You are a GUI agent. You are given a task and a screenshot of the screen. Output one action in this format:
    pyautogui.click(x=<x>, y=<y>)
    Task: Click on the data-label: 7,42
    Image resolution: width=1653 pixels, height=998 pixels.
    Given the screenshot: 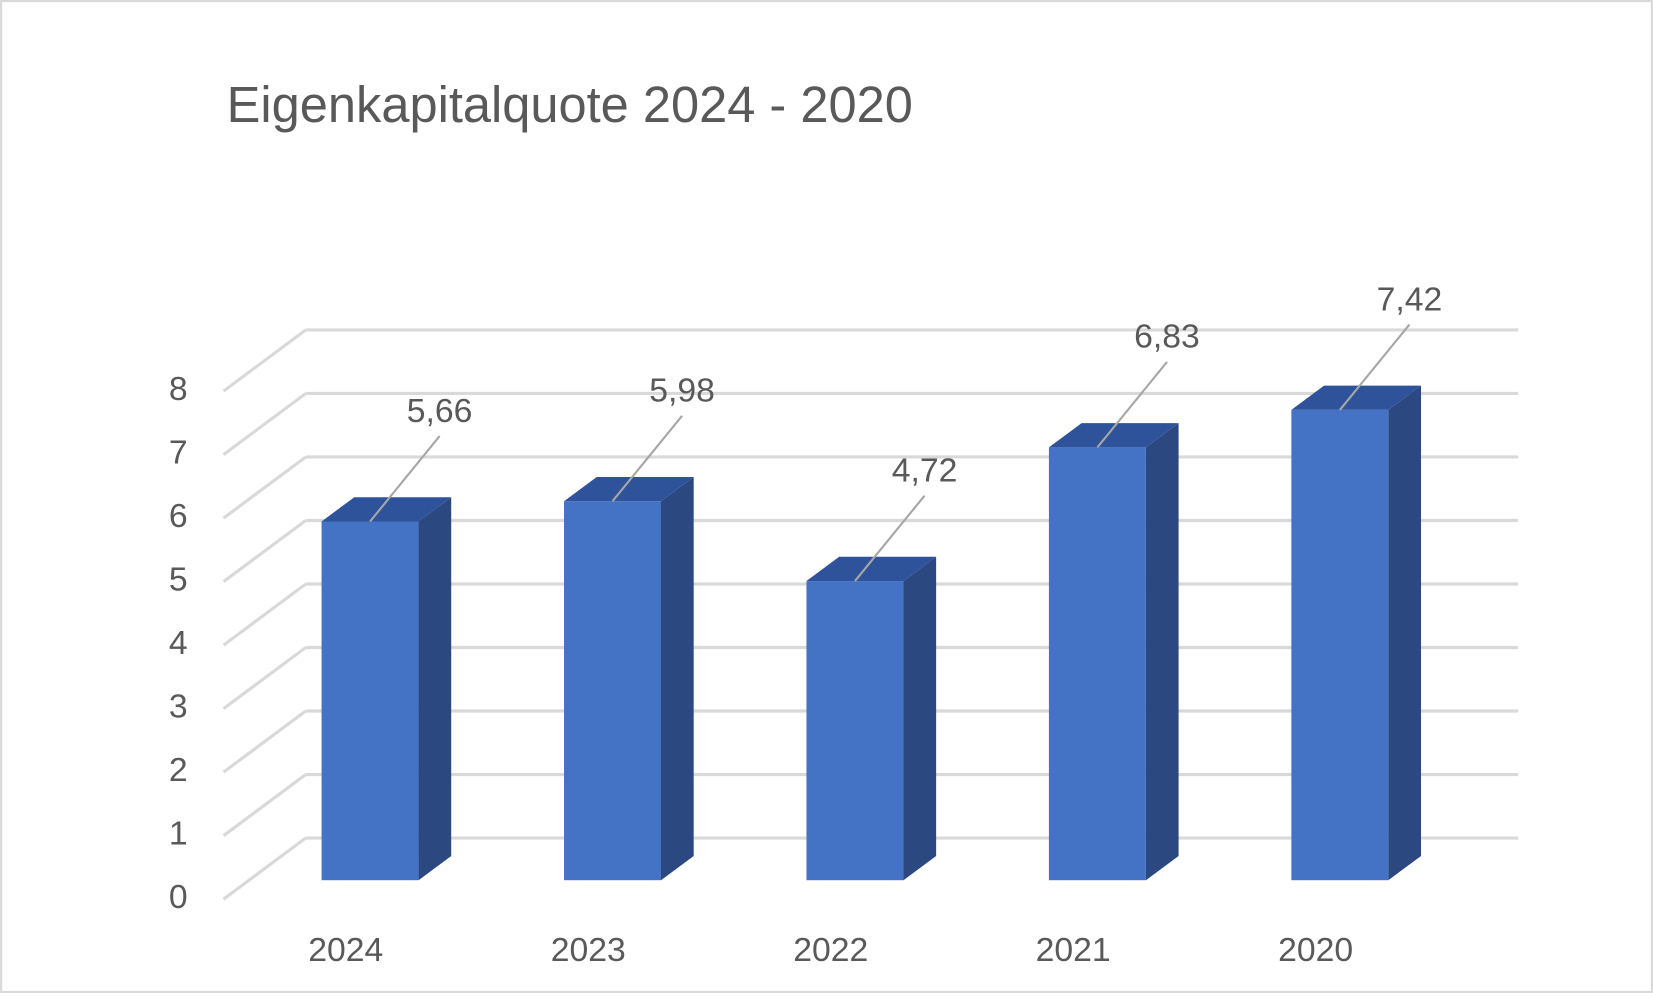 What is the action you would take?
    pyautogui.click(x=1410, y=299)
    